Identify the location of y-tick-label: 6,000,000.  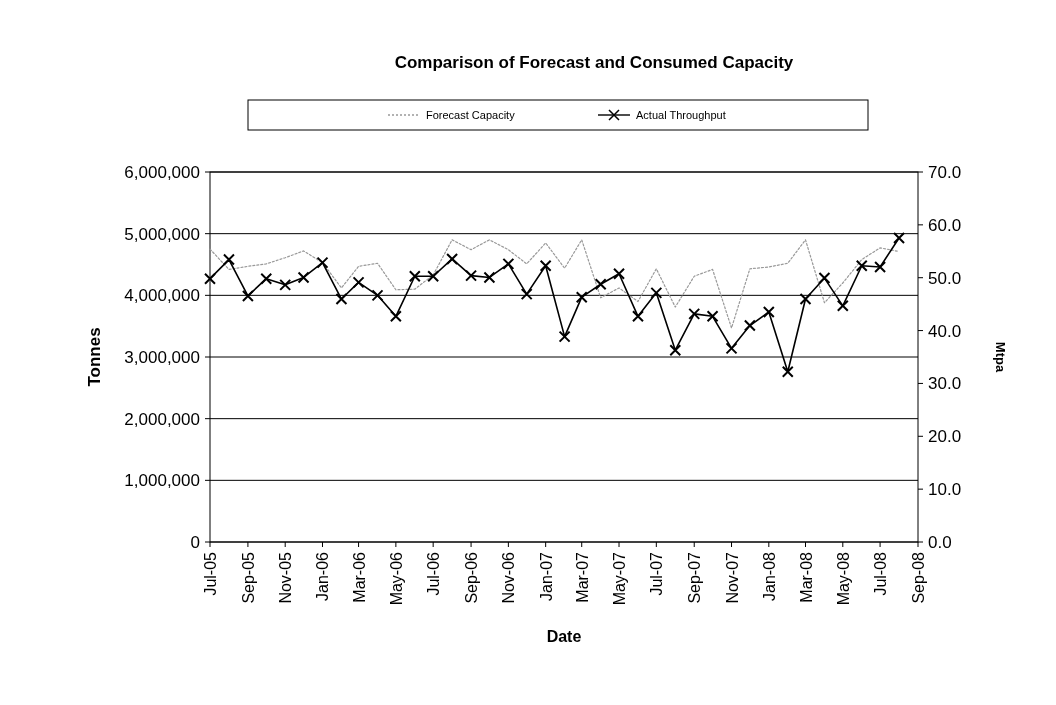
(162, 172).